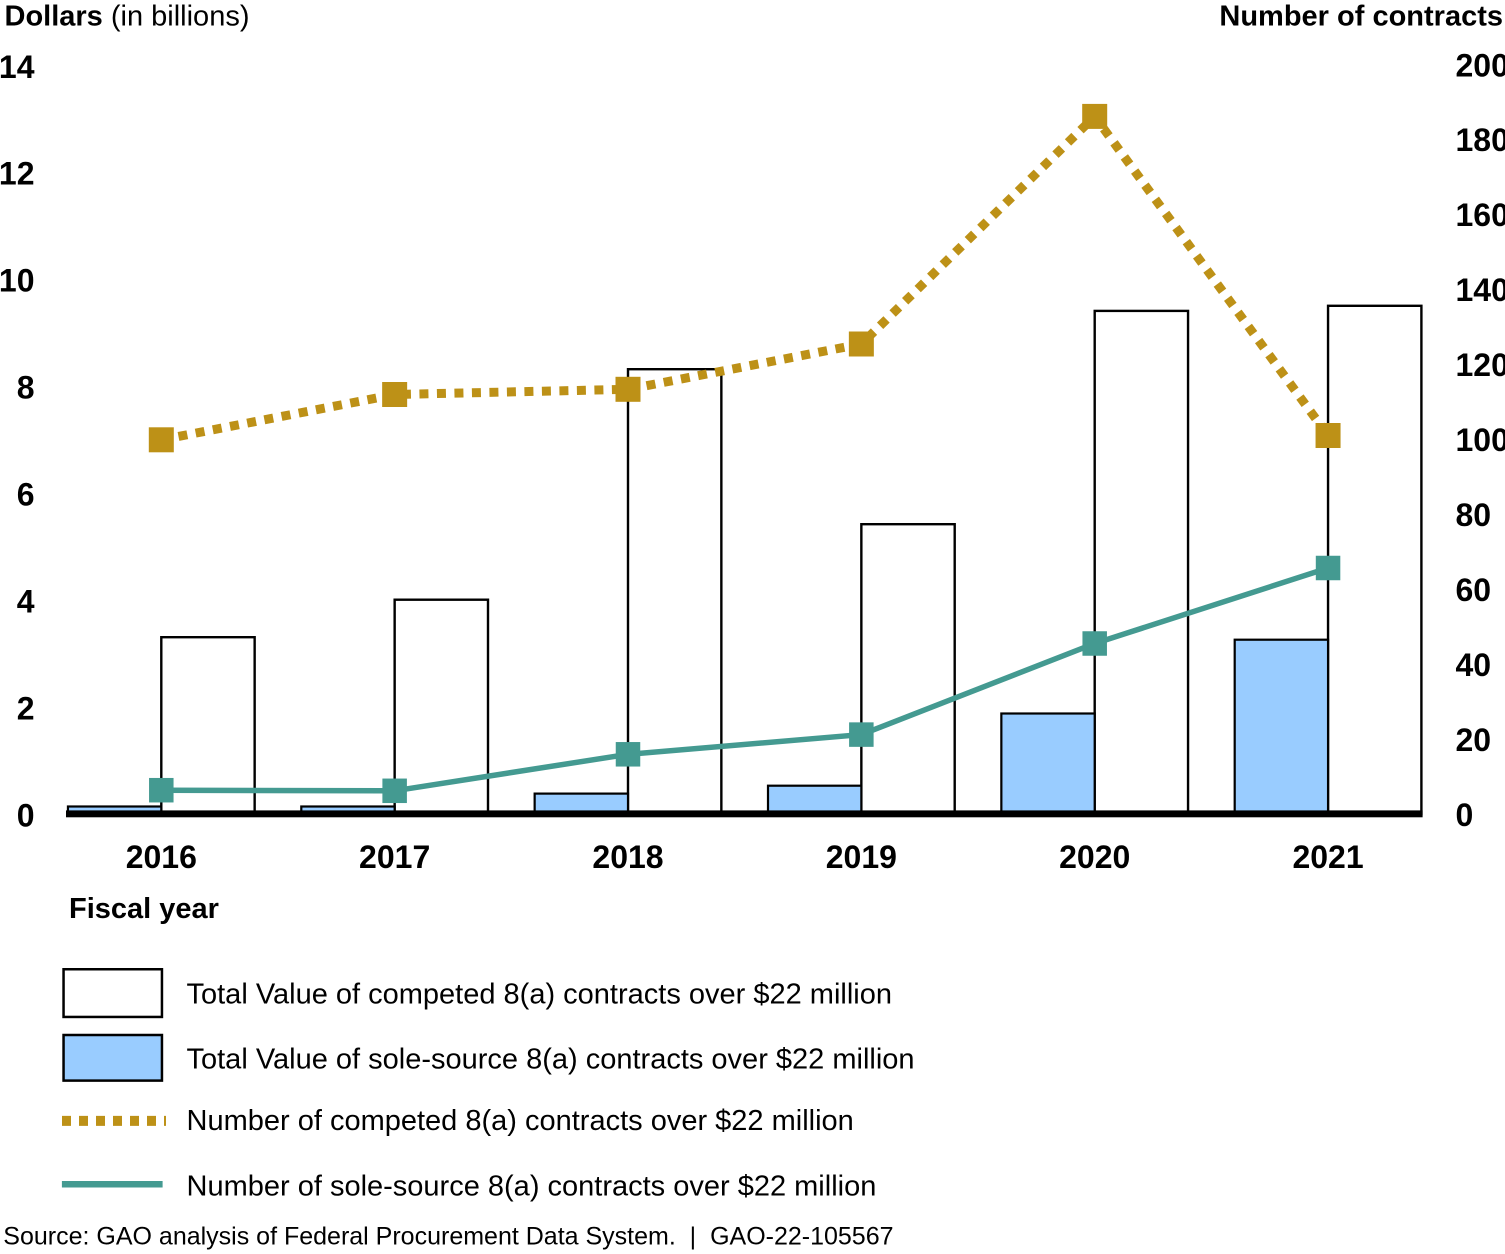  Describe the element at coordinates (26, 602) in the screenshot. I see `svg-text: 4` at that location.